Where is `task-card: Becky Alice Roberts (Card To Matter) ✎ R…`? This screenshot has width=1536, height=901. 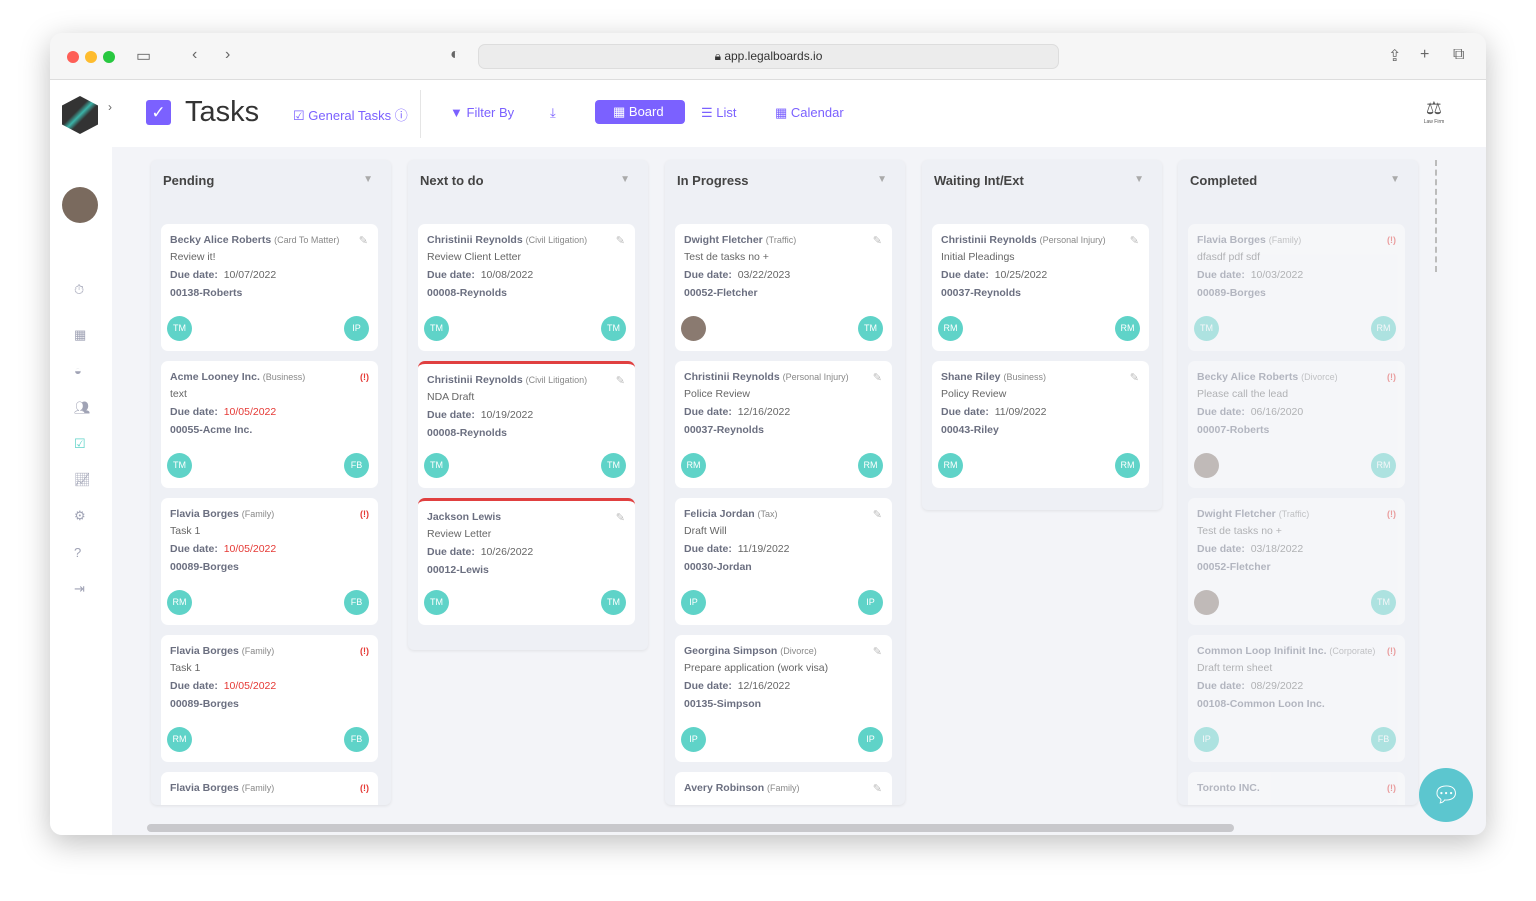
task-card: Becky Alice Roberts (Card To Matter) ✎ R… is located at coordinates (269, 287).